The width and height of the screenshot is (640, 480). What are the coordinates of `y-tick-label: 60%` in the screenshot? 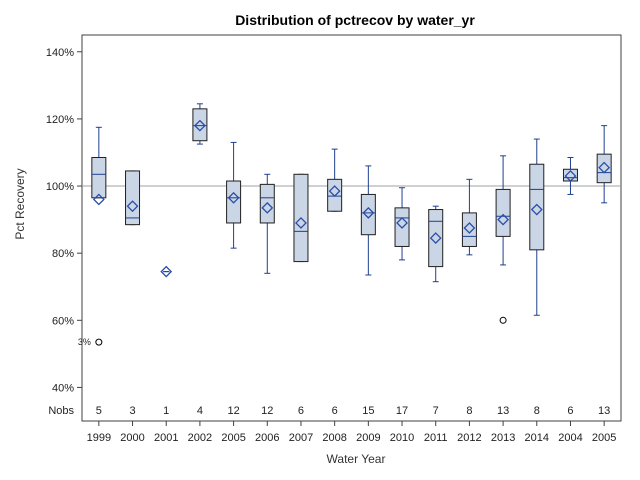 It's located at (63, 321).